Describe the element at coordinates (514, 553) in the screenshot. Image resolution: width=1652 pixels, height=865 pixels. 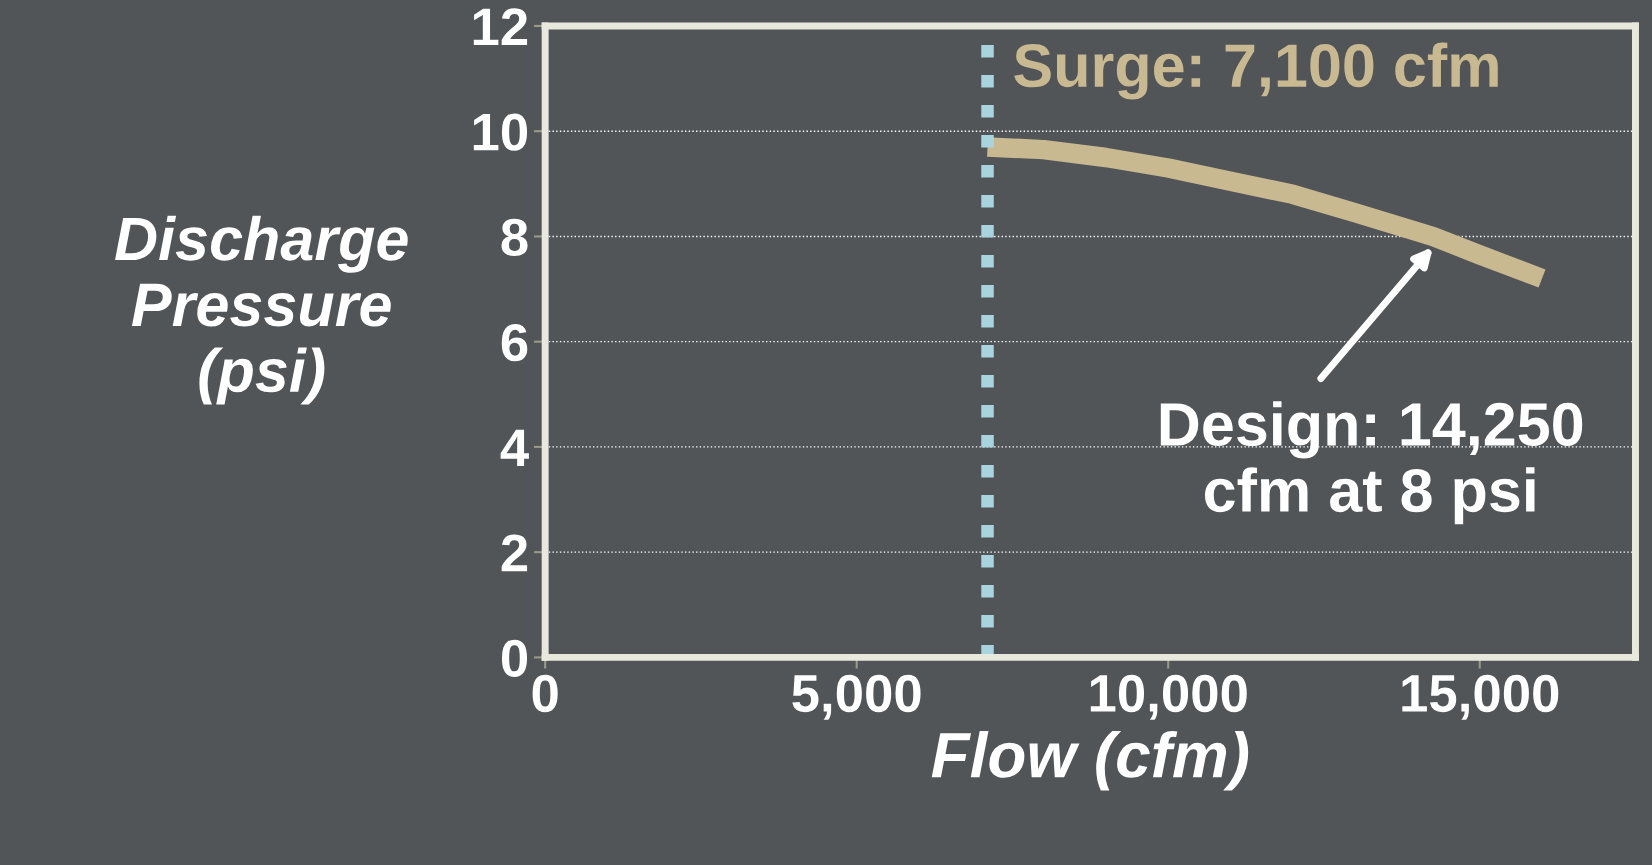
I see `y-tick-label: 2` at that location.